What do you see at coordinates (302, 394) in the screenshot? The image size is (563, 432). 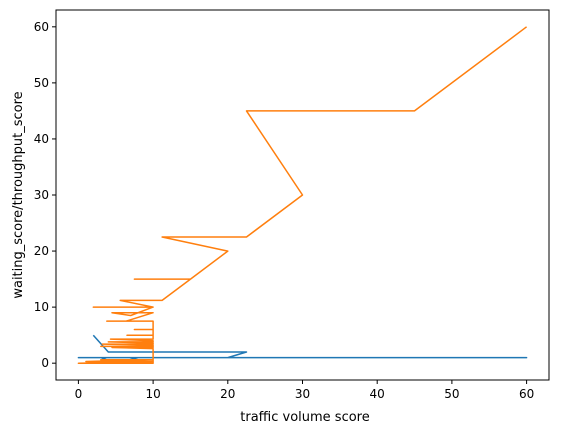 I see `x-tick-label: 30` at bounding box center [302, 394].